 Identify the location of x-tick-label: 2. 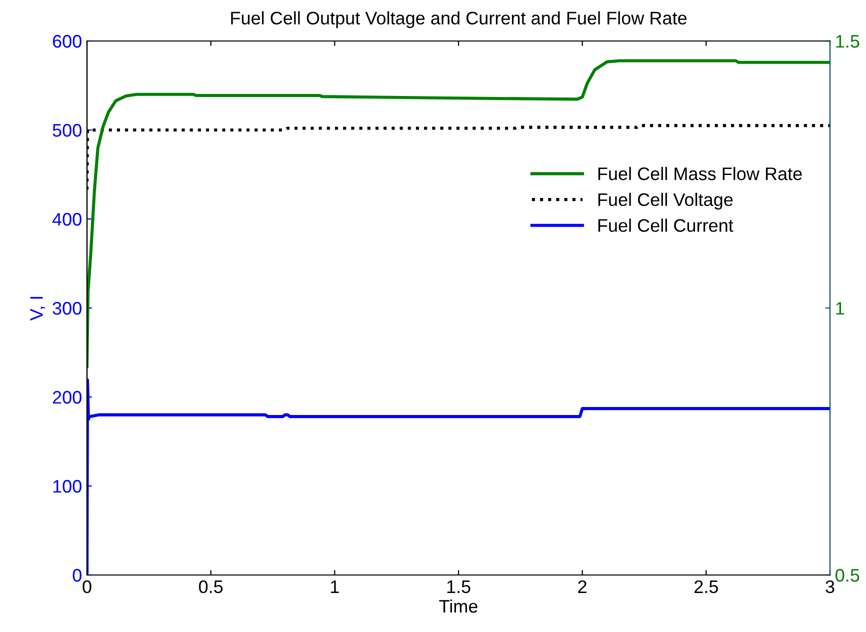
(582, 586).